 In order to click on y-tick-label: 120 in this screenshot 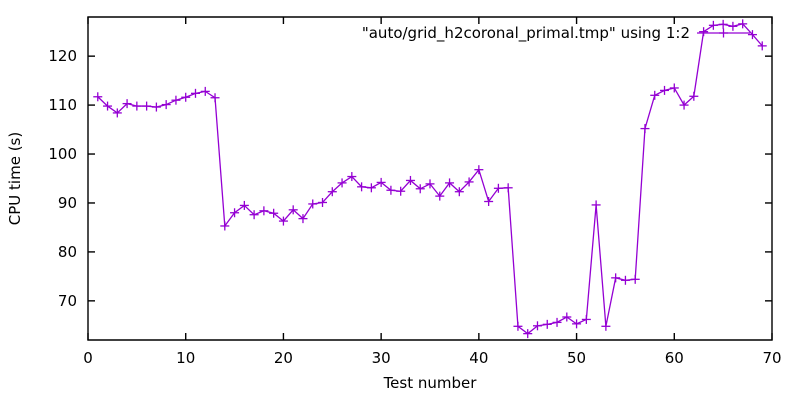, I will do `click(62, 56)`.